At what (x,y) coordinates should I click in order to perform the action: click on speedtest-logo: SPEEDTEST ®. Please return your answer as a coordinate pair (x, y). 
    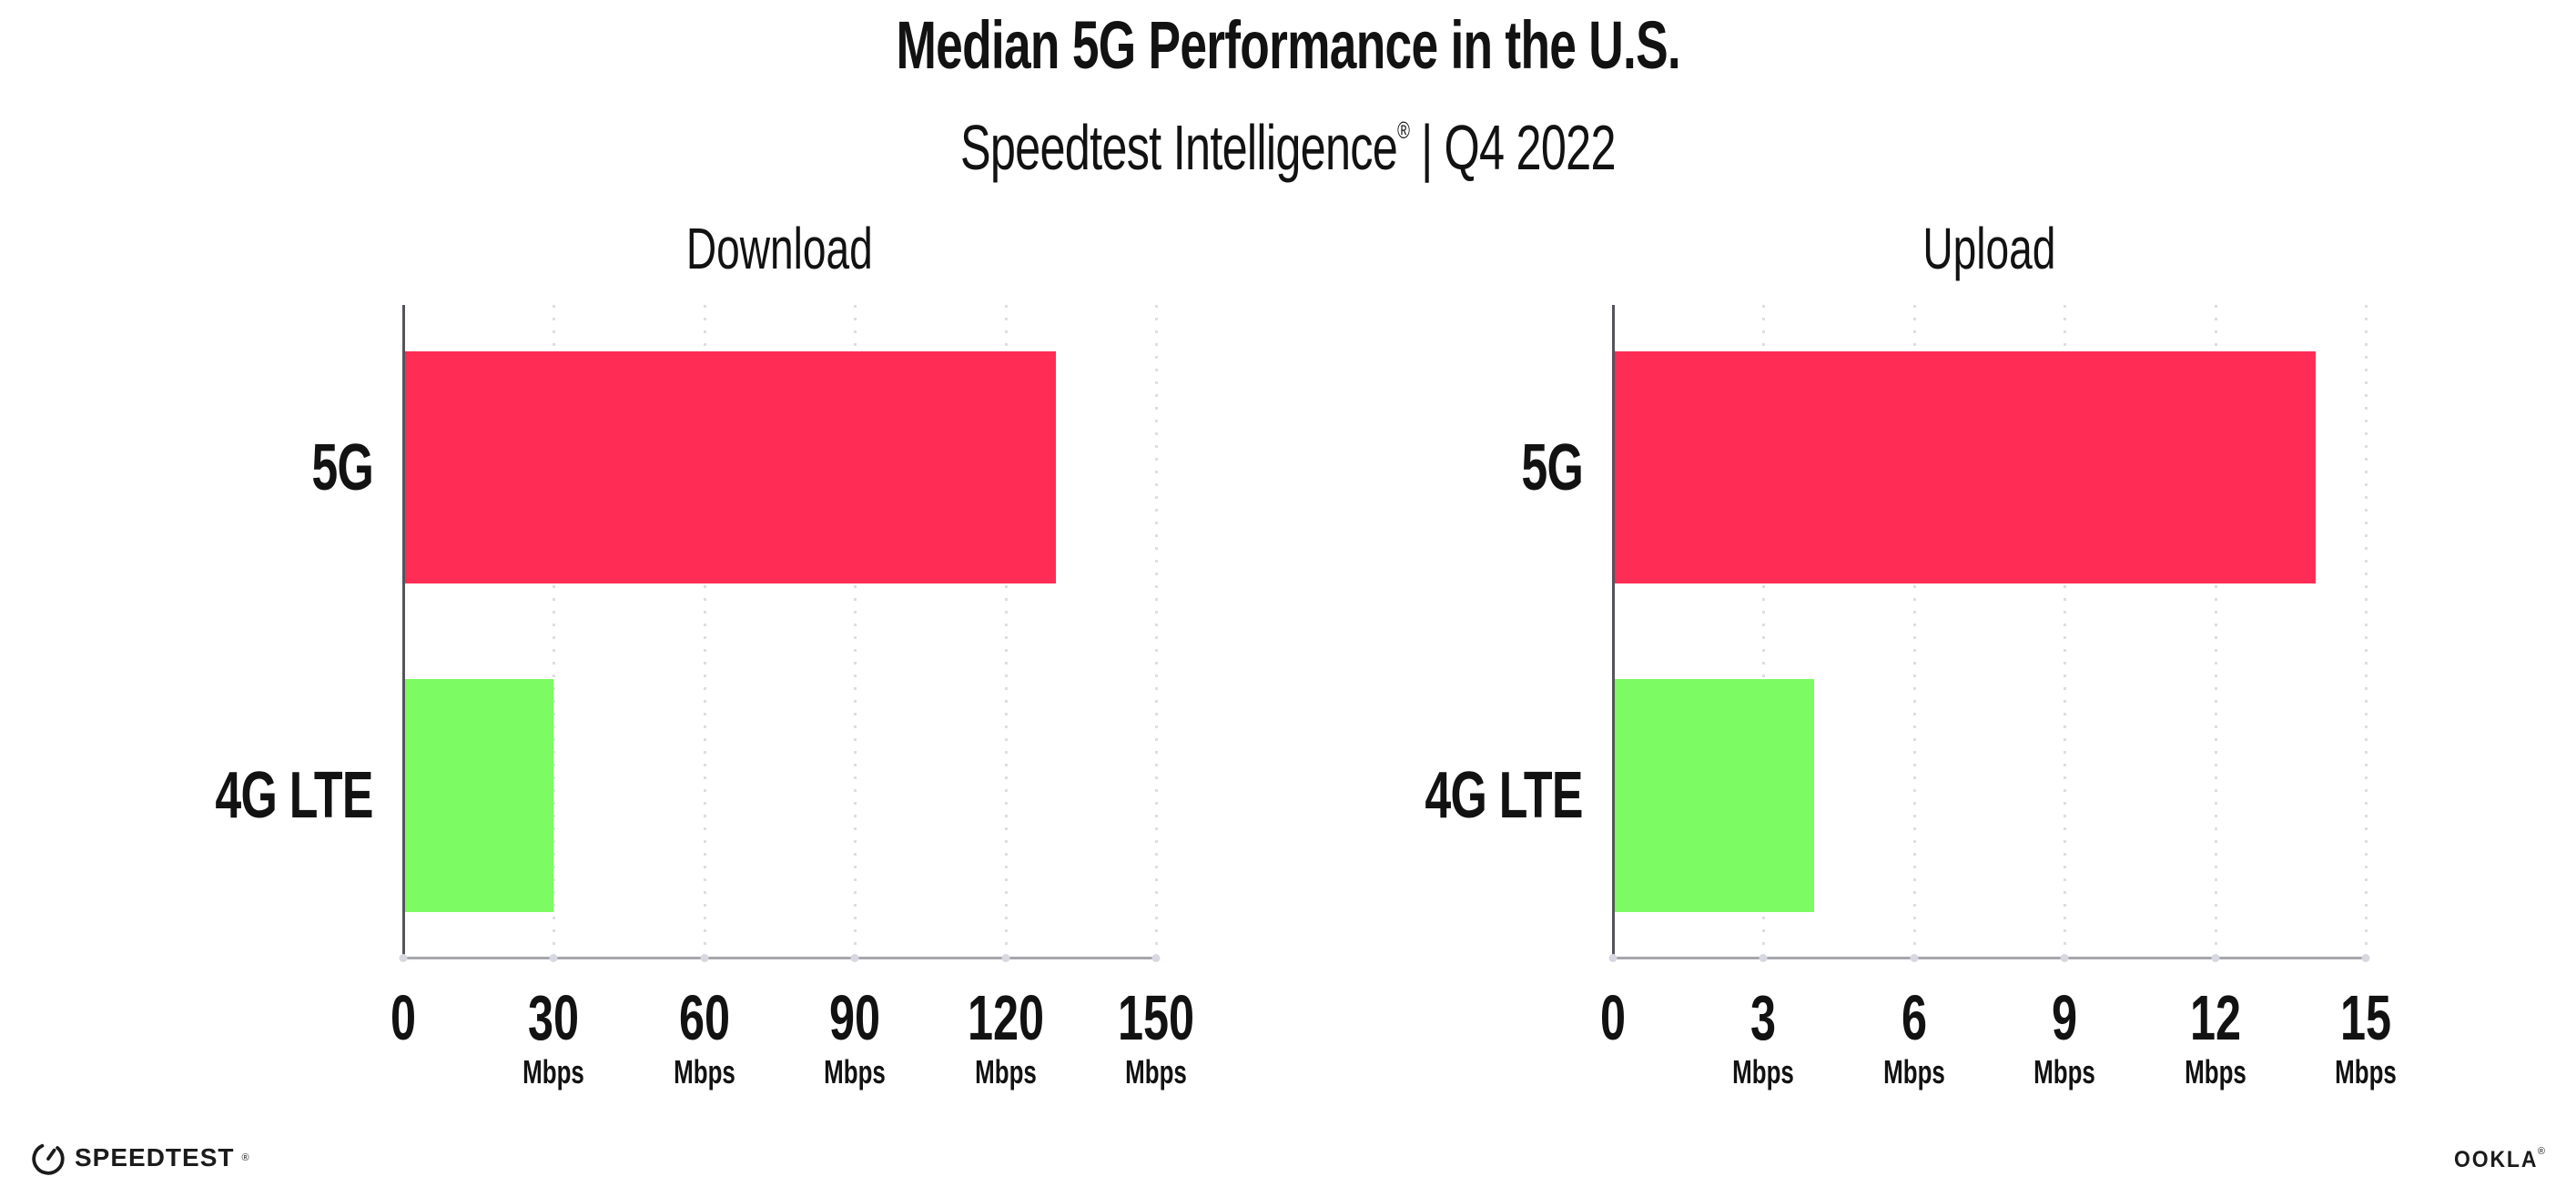
    Looking at the image, I should click on (139, 1158).